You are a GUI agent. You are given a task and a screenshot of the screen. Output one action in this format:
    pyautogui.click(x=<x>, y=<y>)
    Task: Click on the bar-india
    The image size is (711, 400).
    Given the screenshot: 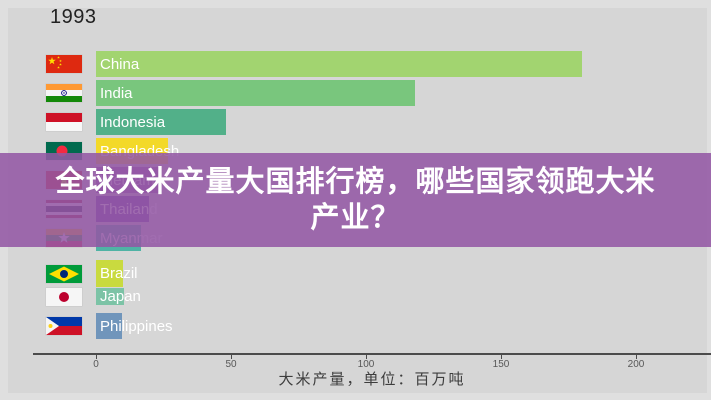 What is the action you would take?
    pyautogui.click(x=255, y=93)
    